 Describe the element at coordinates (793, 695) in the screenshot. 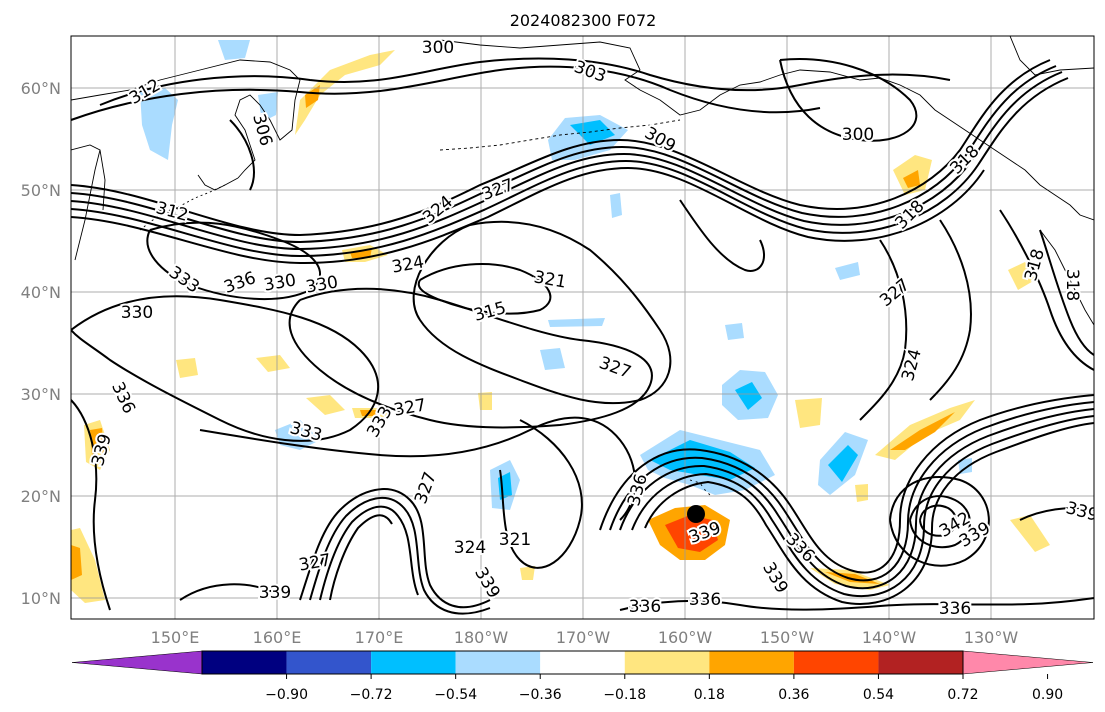

I see `colorbar-tick-label: 0.36` at that location.